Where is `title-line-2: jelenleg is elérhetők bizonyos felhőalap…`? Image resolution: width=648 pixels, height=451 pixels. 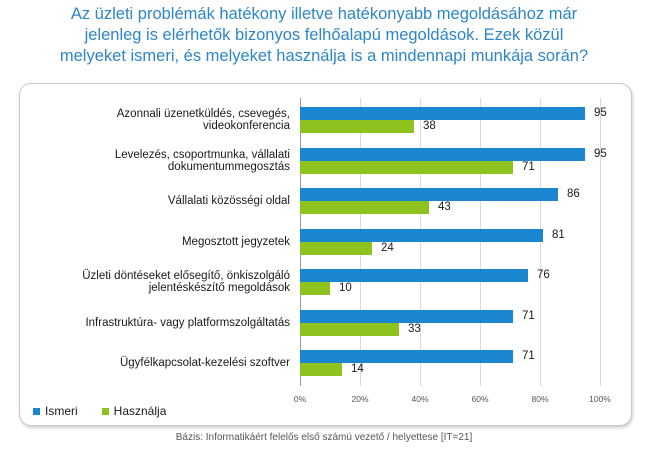 title-line-2: jelenleg is elérhetők bizonyos felhőalap… is located at coordinates (324, 35).